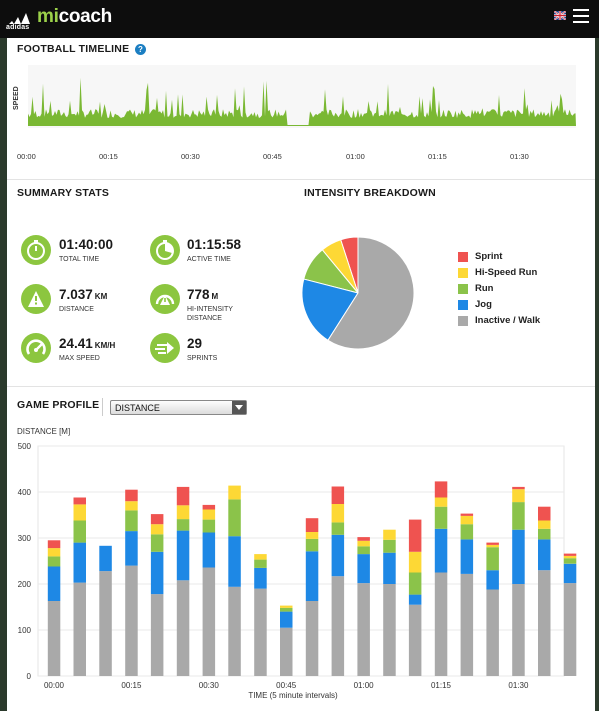 Image resolution: width=599 pixels, height=711 pixels. What do you see at coordinates (371, 293) in the screenshot?
I see `pie-slice-inactive-walk` at bounding box center [371, 293].